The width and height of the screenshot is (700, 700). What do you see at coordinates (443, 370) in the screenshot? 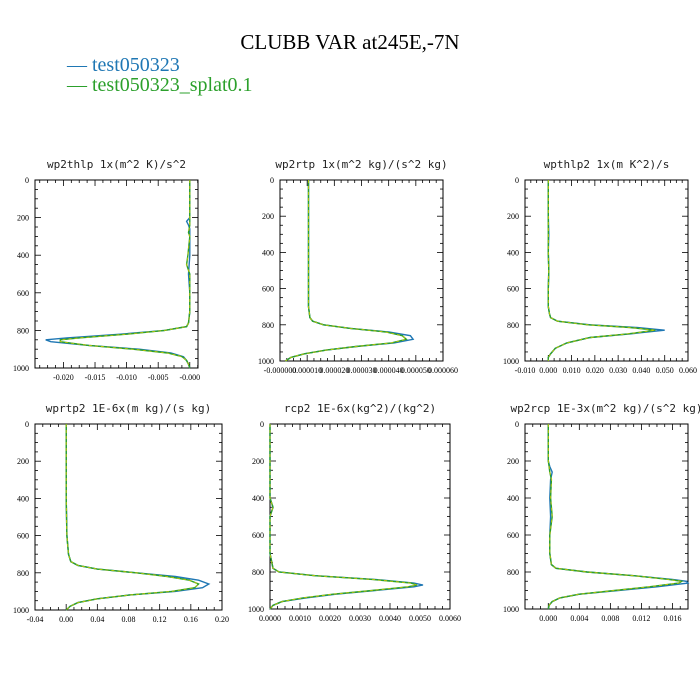
I see `x-tick-label: 0.000060` at bounding box center [443, 370].